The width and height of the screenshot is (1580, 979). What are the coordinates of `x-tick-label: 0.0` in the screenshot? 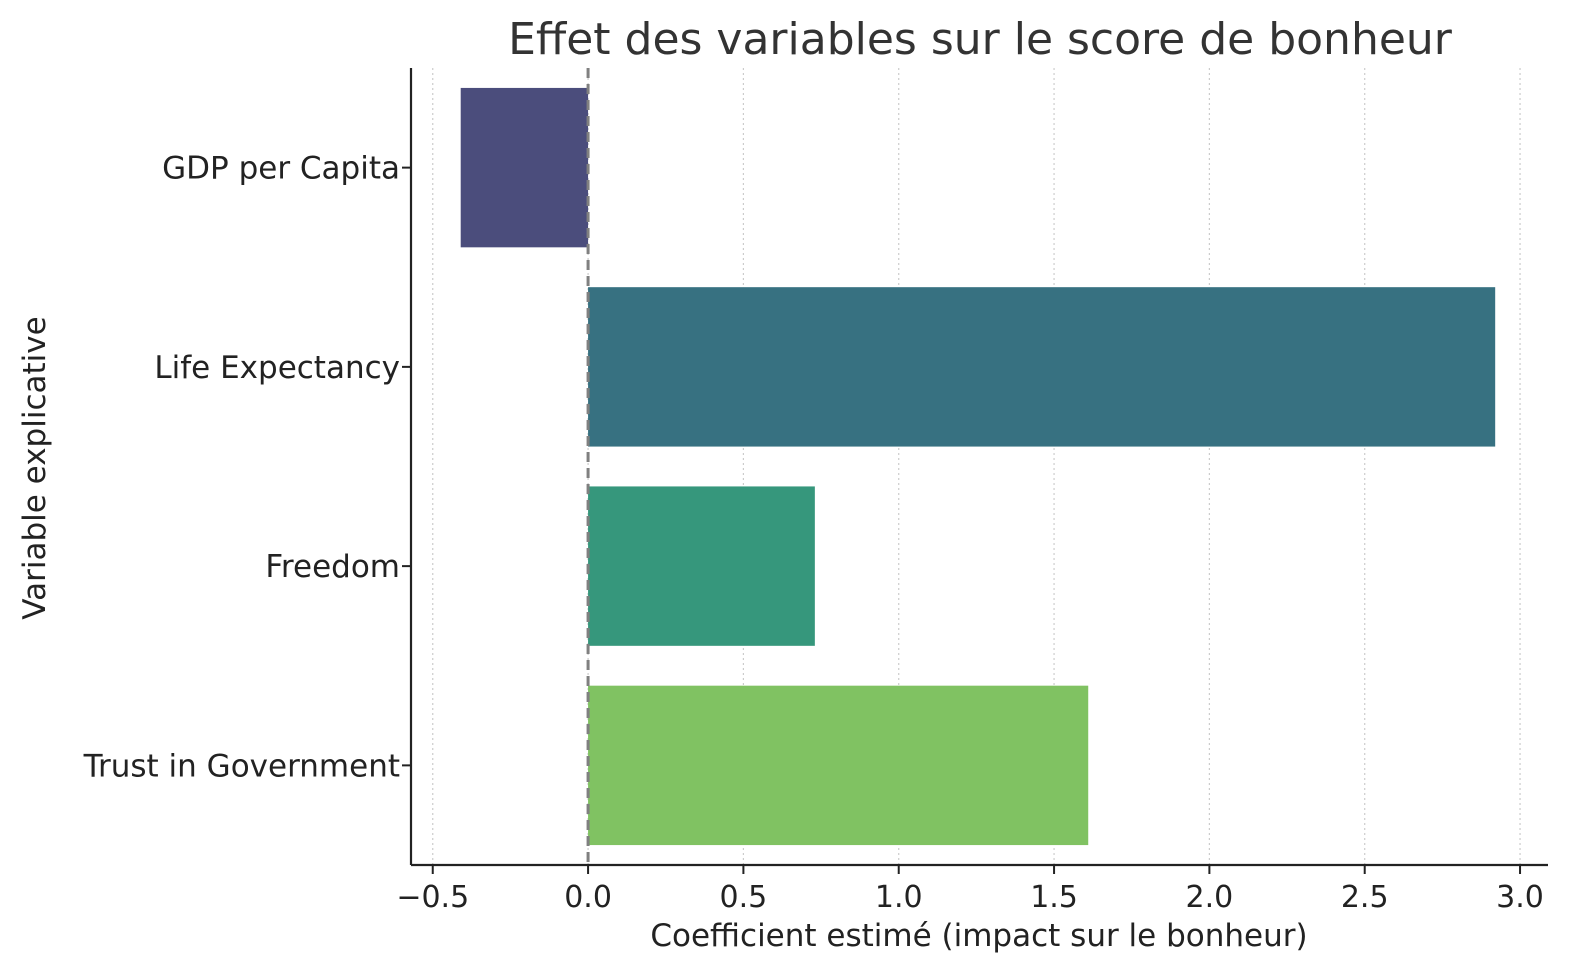 It's located at (588, 897).